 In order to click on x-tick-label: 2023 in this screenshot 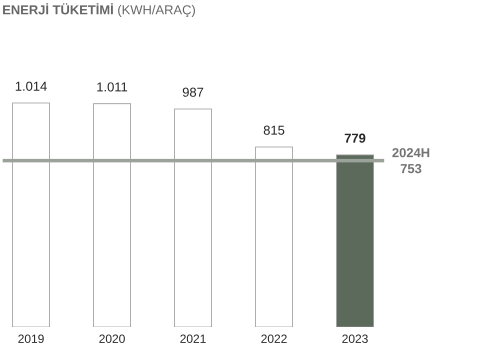, I will do `click(355, 338)`.